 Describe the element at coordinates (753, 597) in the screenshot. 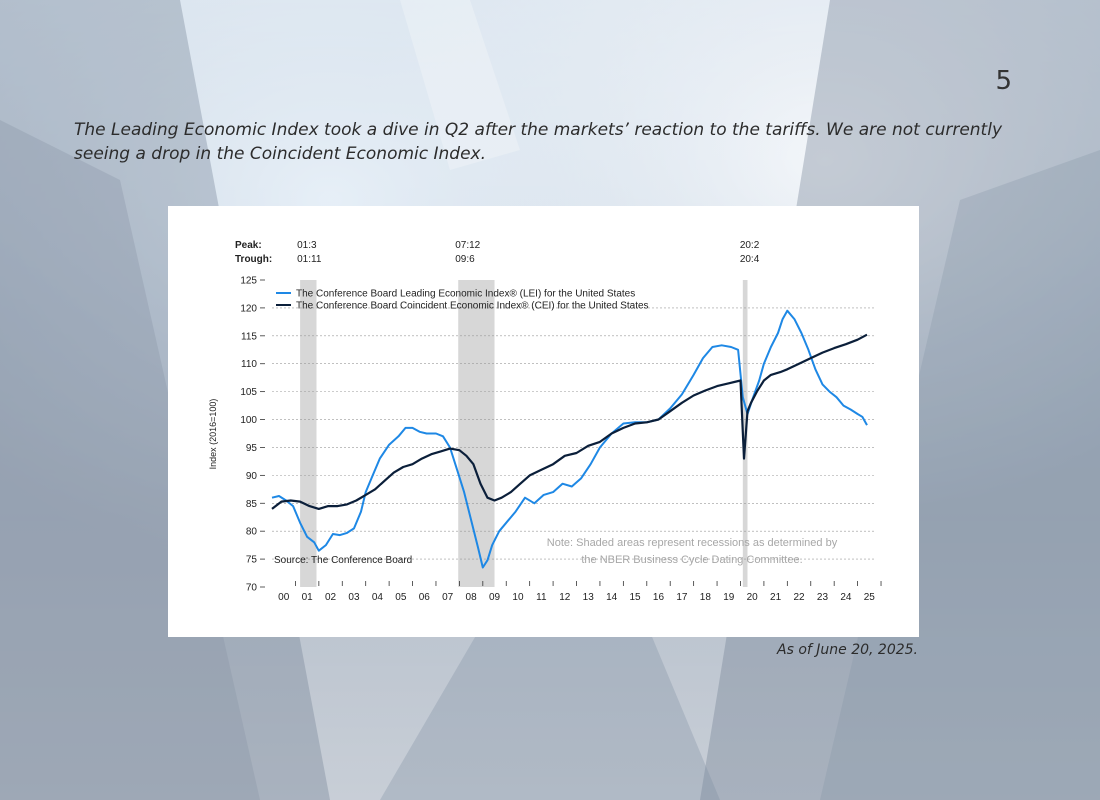

I see `x-tick-label: 20` at that location.